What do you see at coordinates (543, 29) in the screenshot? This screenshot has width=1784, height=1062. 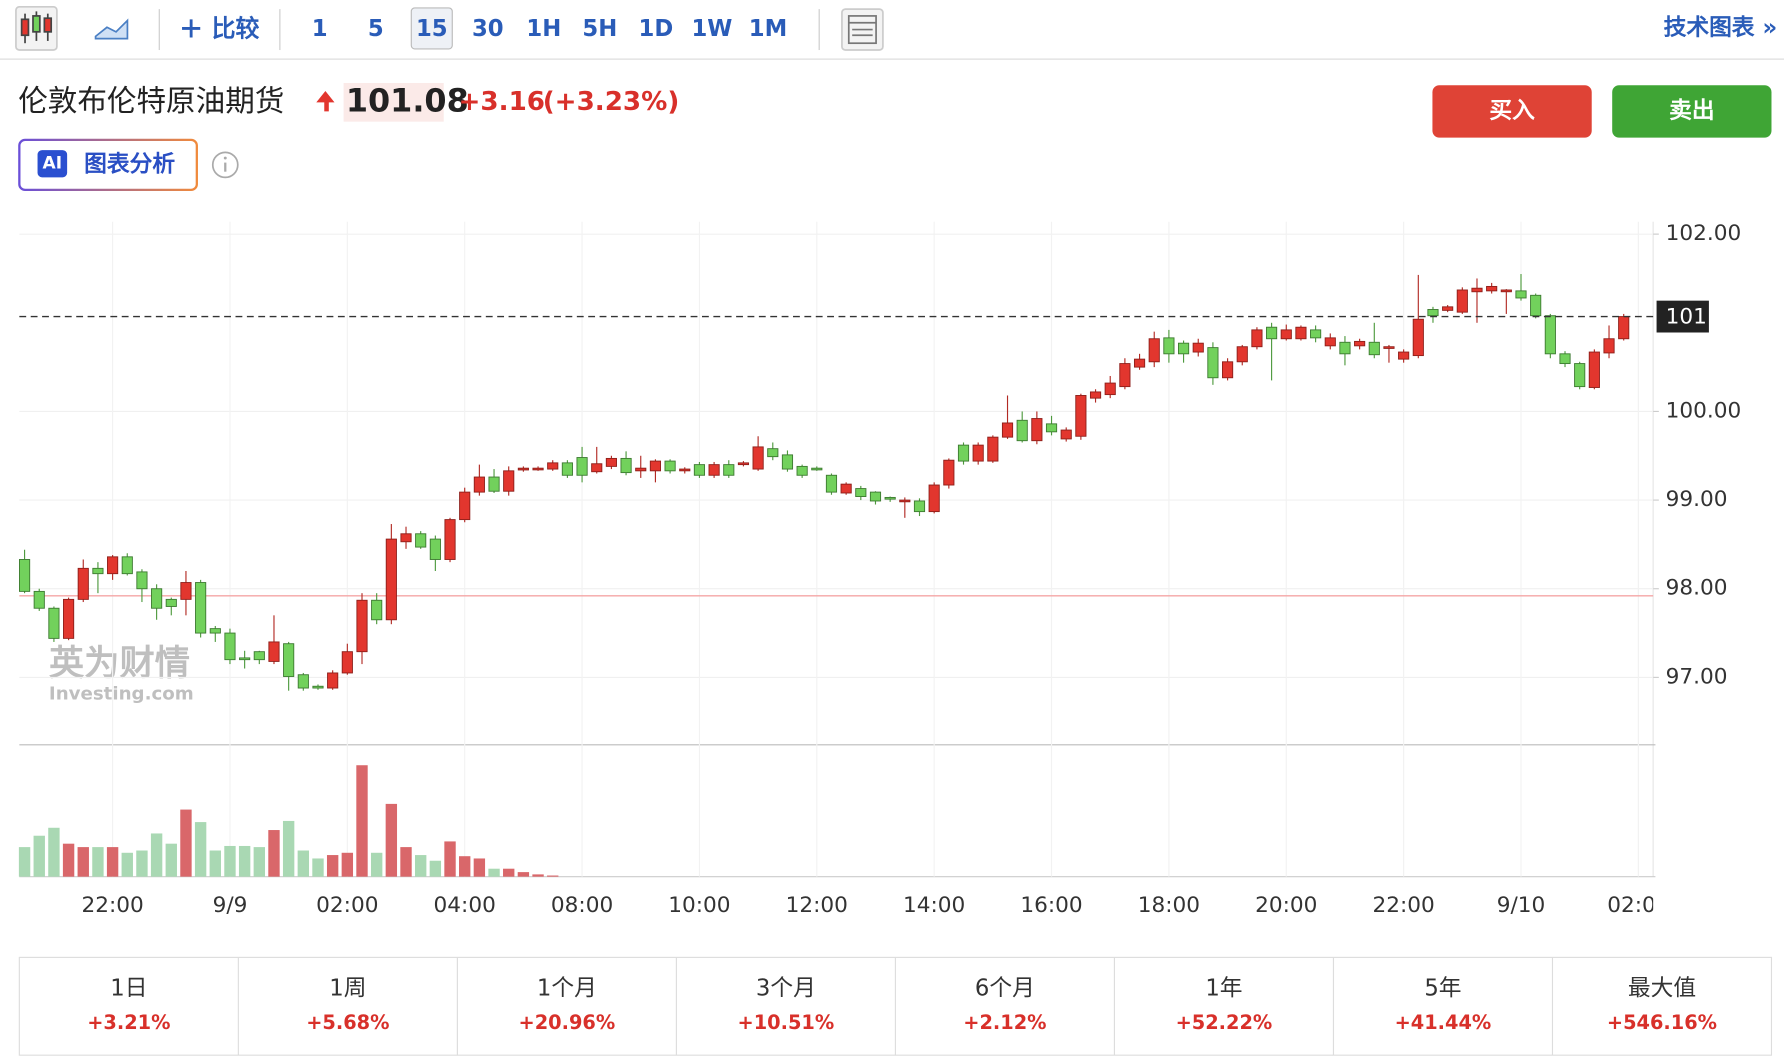 I see `interval-button: 1H` at bounding box center [543, 29].